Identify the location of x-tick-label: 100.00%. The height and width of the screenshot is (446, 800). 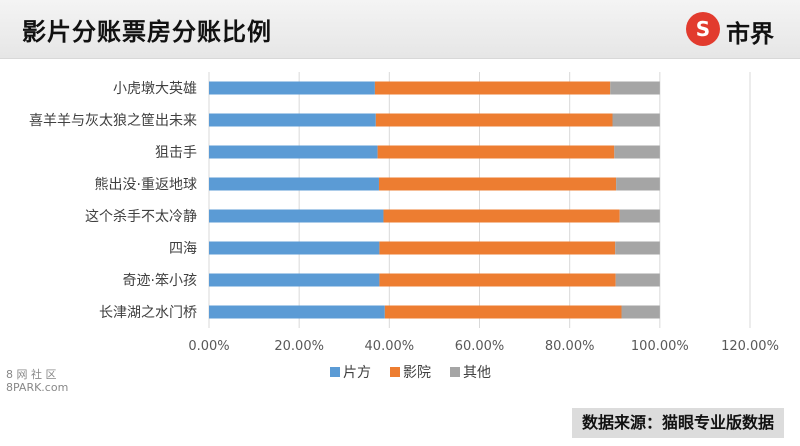
(660, 346).